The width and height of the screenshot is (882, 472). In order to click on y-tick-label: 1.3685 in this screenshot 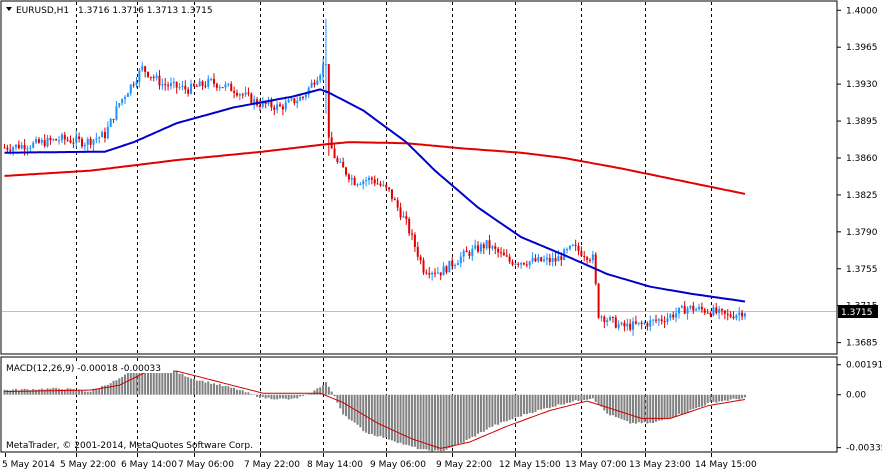, I will do `click(862, 344)`.